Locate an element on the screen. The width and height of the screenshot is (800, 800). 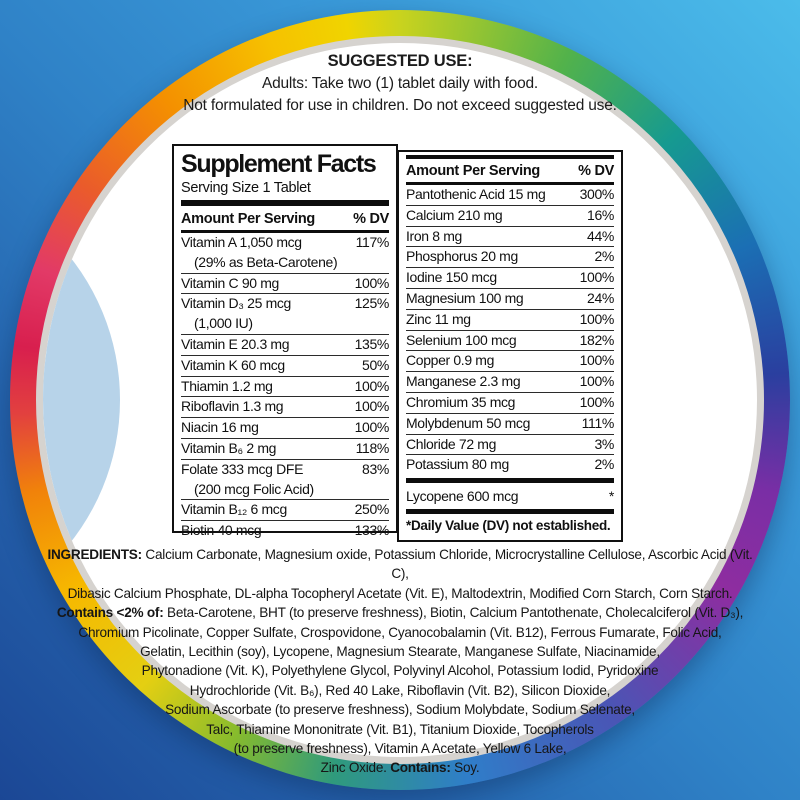
nutrient-name: Thiamin 1.2 mg is located at coordinates (227, 385).